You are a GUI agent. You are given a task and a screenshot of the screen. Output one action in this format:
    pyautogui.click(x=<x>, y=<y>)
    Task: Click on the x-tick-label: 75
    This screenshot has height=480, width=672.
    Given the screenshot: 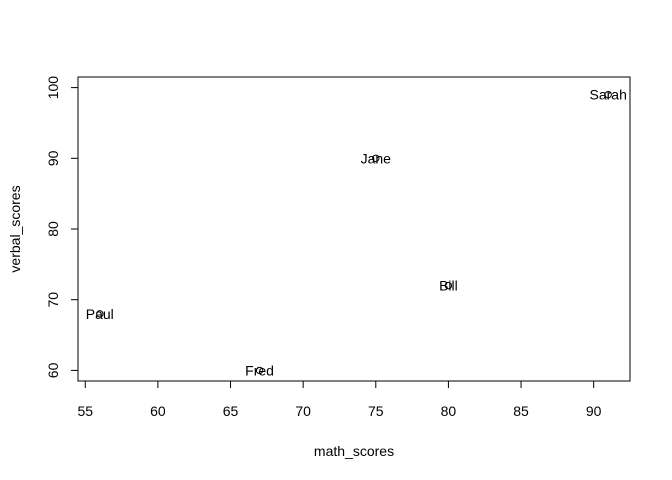 What is the action you would take?
    pyautogui.click(x=376, y=411)
    